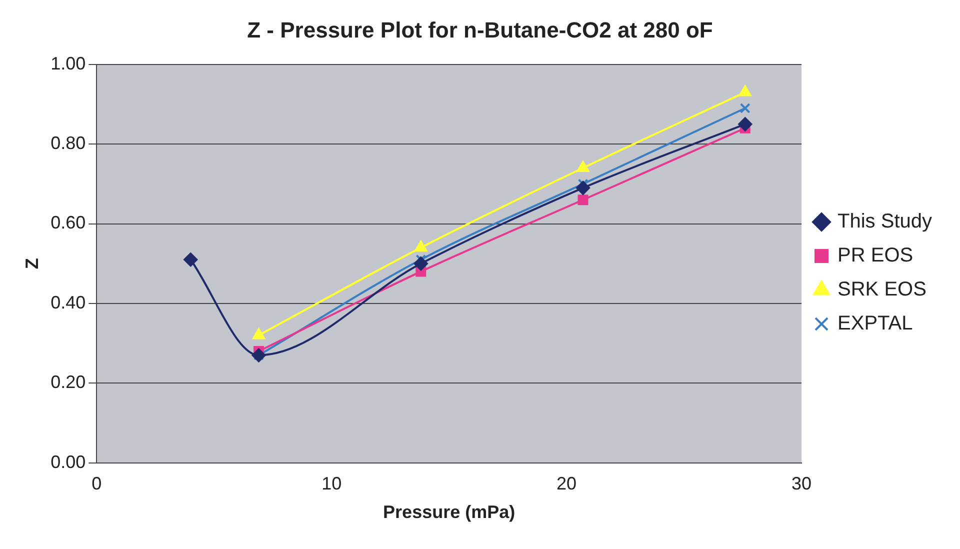 The image size is (960, 549). Describe the element at coordinates (876, 255) in the screenshot. I see `legend-label: PR EOS` at that location.